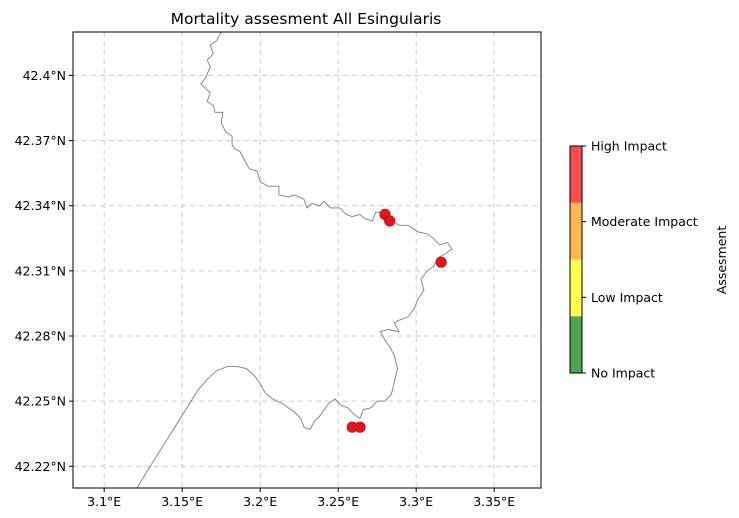 The width and height of the screenshot is (739, 518). I want to click on colorbar-tick-label: Low Impact, so click(627, 297).